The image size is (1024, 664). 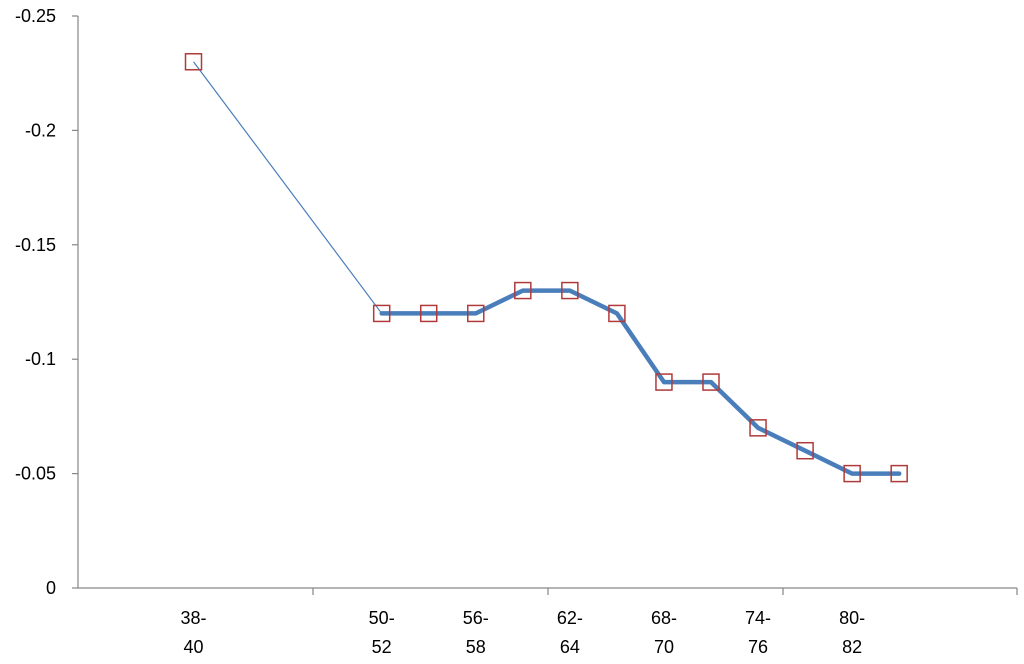 I want to click on x-tick-label-line2: 76, so click(x=758, y=647).